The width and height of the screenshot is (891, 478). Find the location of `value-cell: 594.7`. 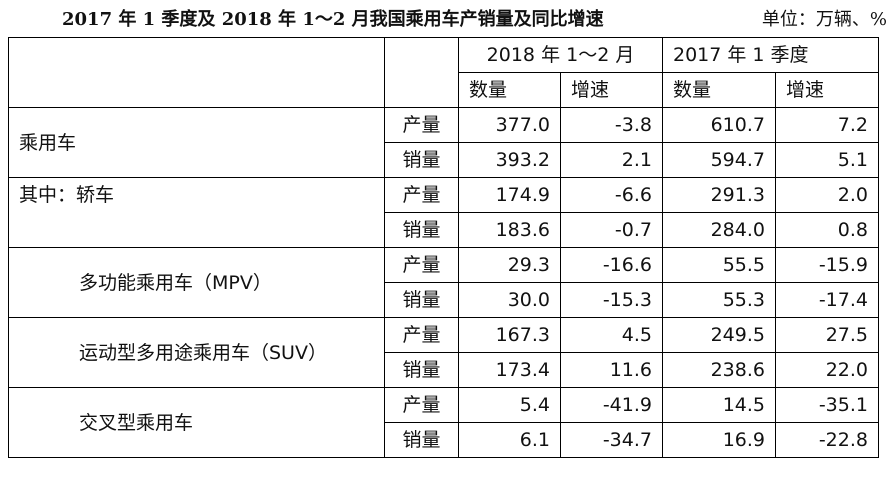

value-cell: 594.7 is located at coordinates (719, 160).